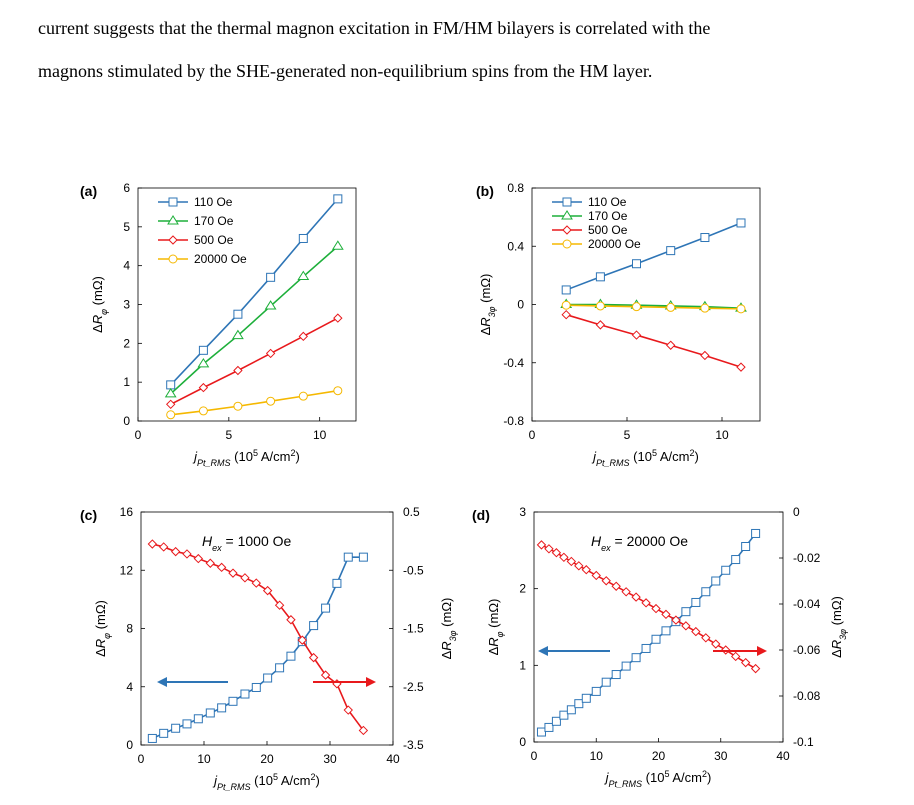 The height and width of the screenshot is (805, 914). I want to click on y-right-tick-label: -0.5, so click(413, 570).